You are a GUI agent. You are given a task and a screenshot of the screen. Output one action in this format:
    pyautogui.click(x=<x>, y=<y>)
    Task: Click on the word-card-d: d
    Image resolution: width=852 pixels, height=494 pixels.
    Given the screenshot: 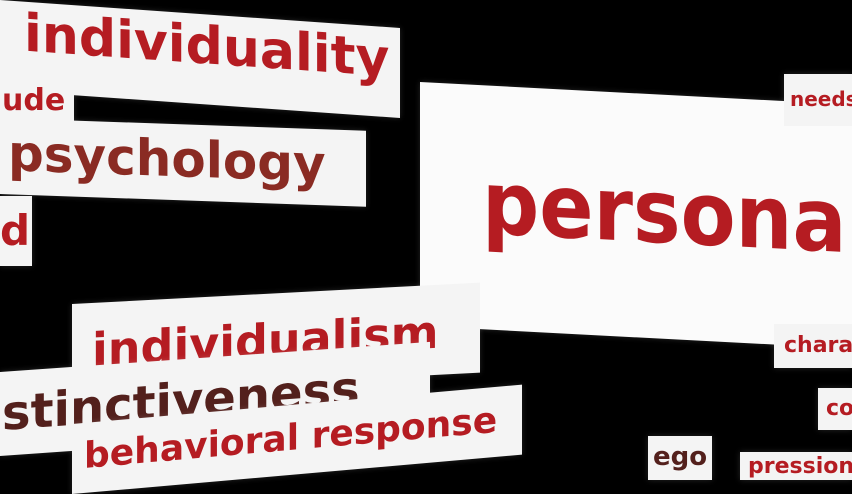 What is the action you would take?
    pyautogui.click(x=16, y=231)
    